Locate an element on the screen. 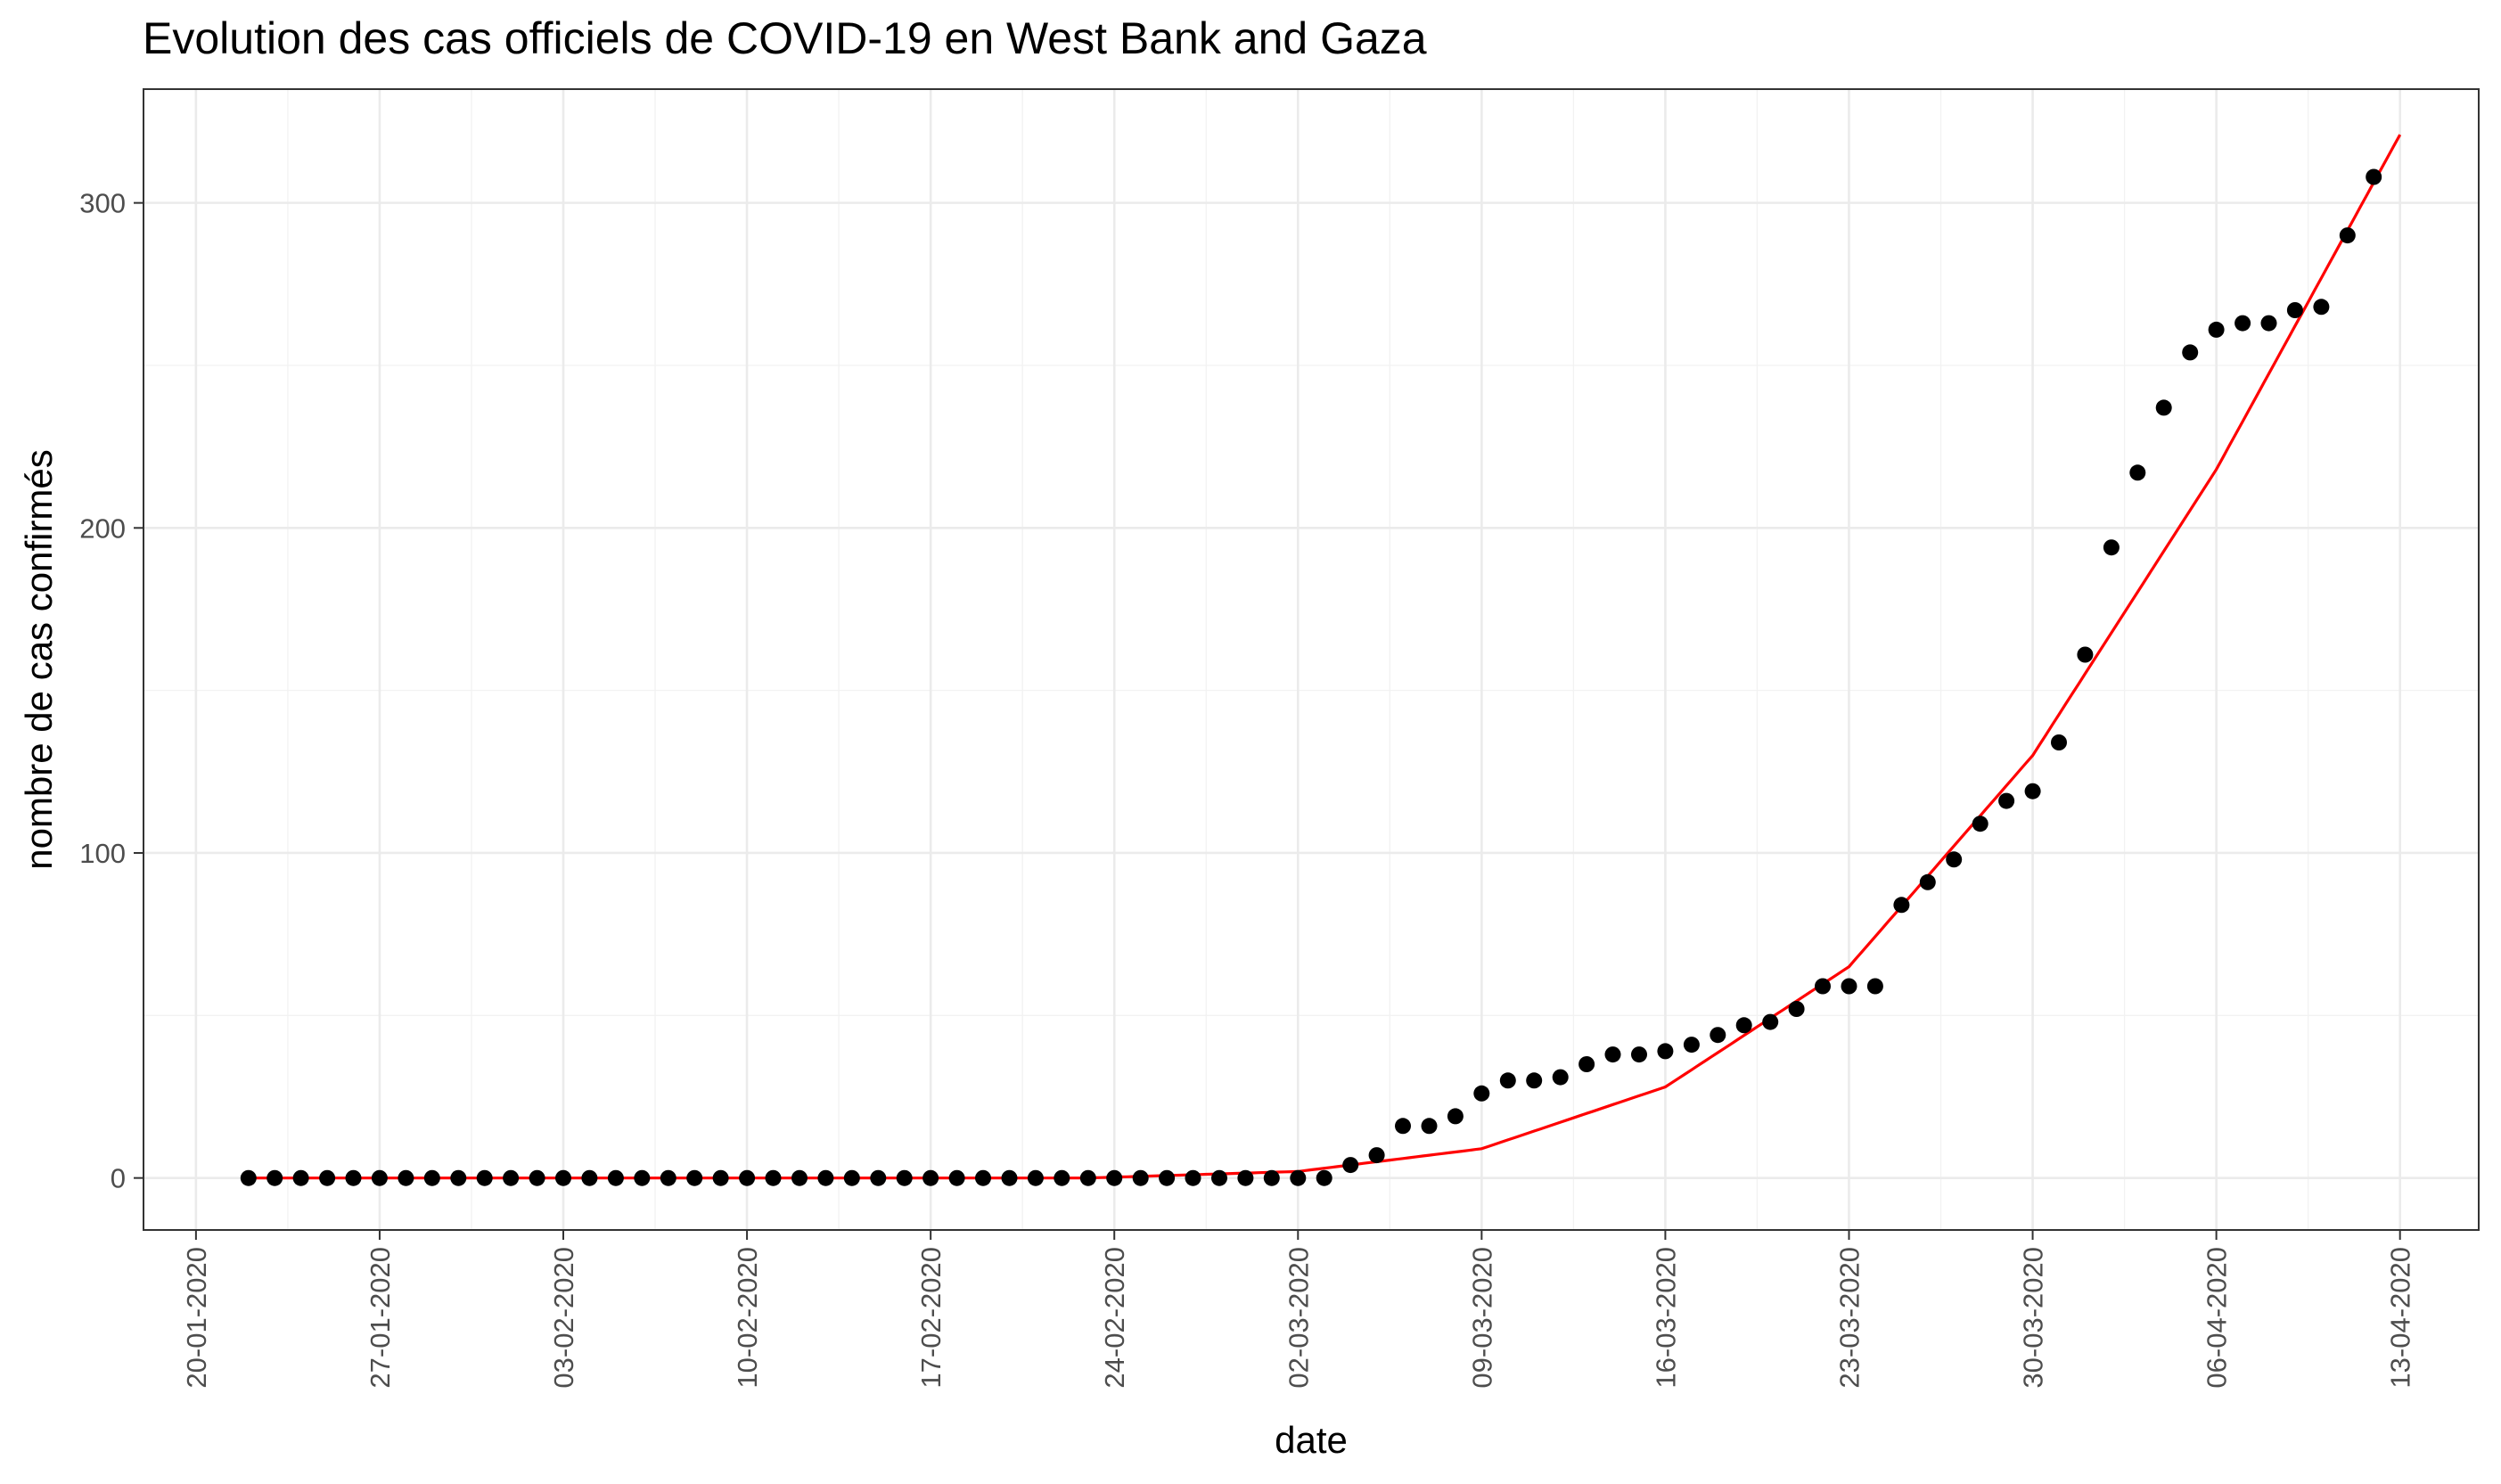  y-tick-label: 300 is located at coordinates (103, 203).